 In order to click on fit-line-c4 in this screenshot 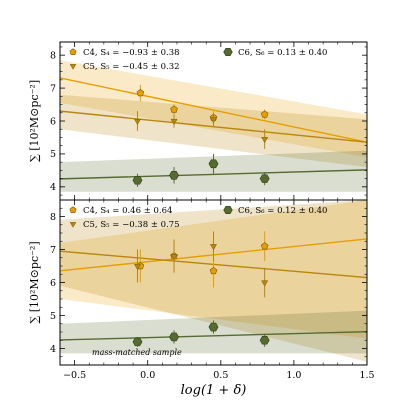, I will do `click(213, 110)`.